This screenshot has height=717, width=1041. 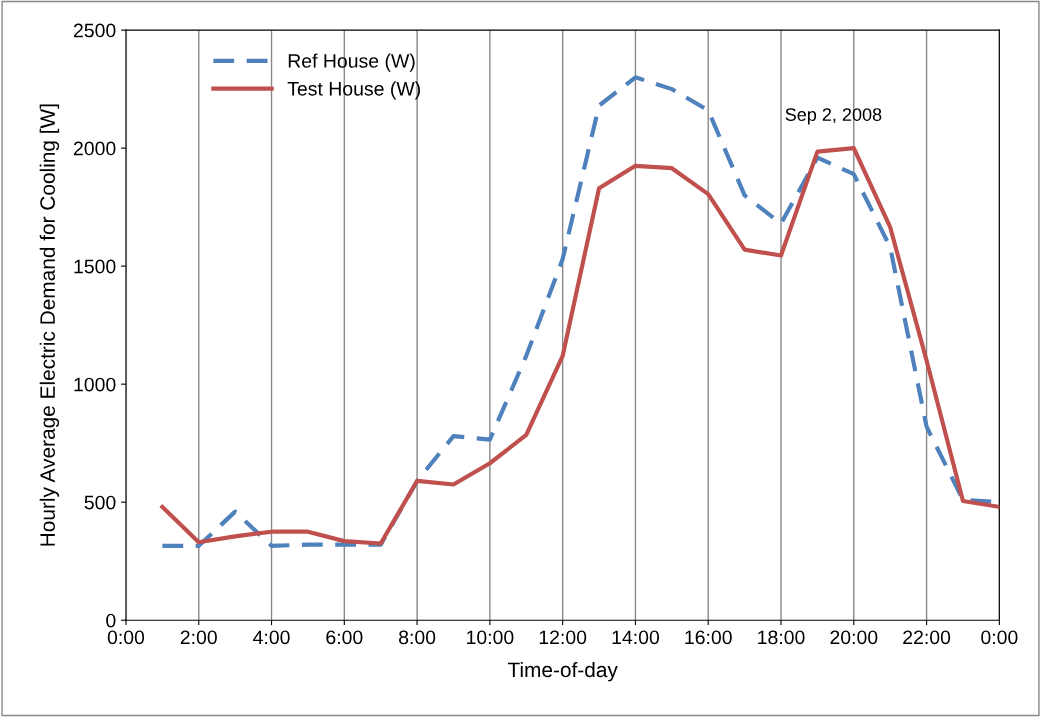 I want to click on y-axis-title: Hourly Average Electric Demand for Cooling [W], so click(x=49, y=325).